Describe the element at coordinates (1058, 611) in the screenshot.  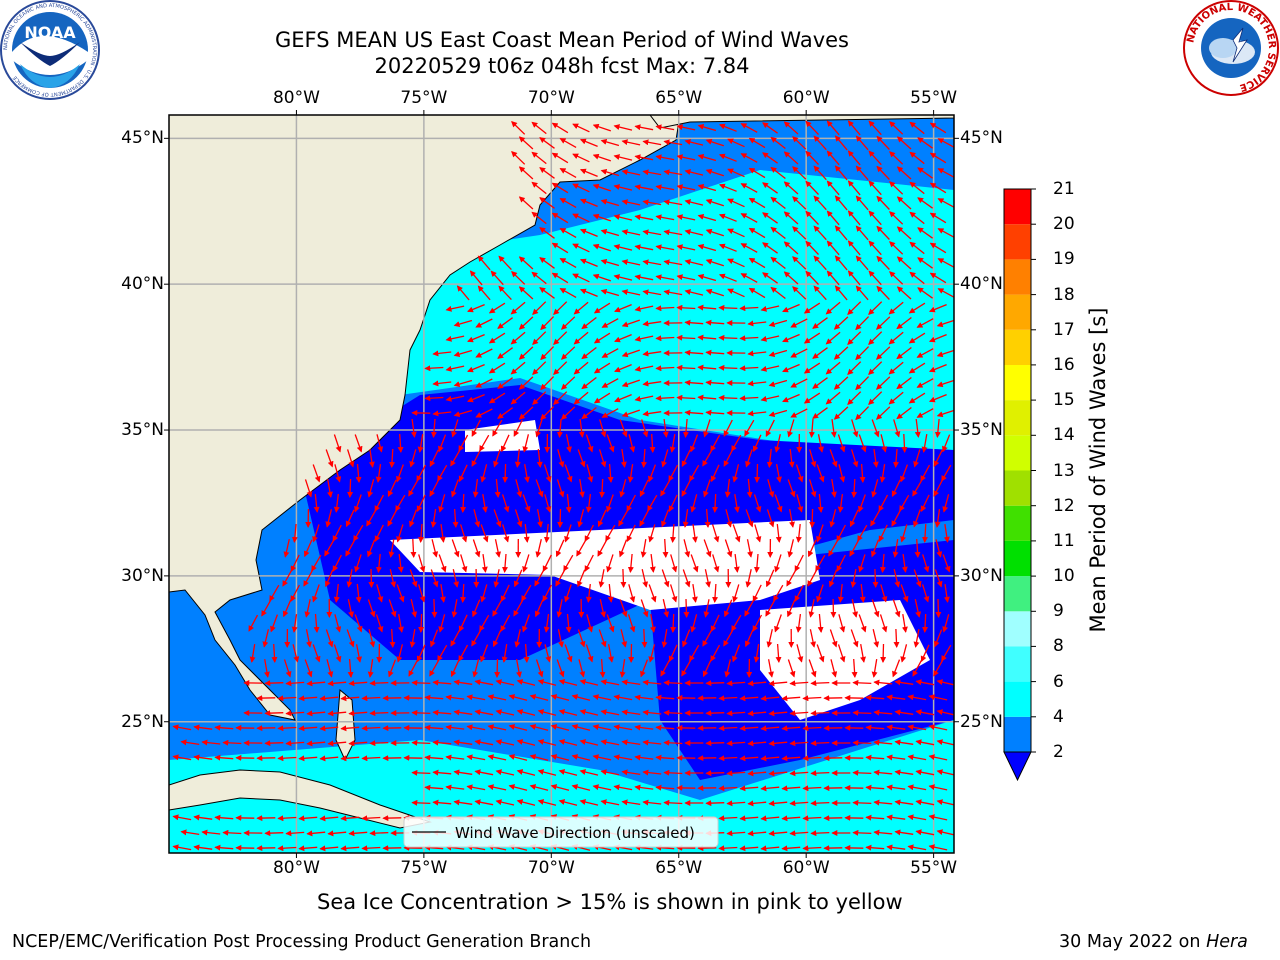
I see `colorbar-tick-label: 9` at that location.